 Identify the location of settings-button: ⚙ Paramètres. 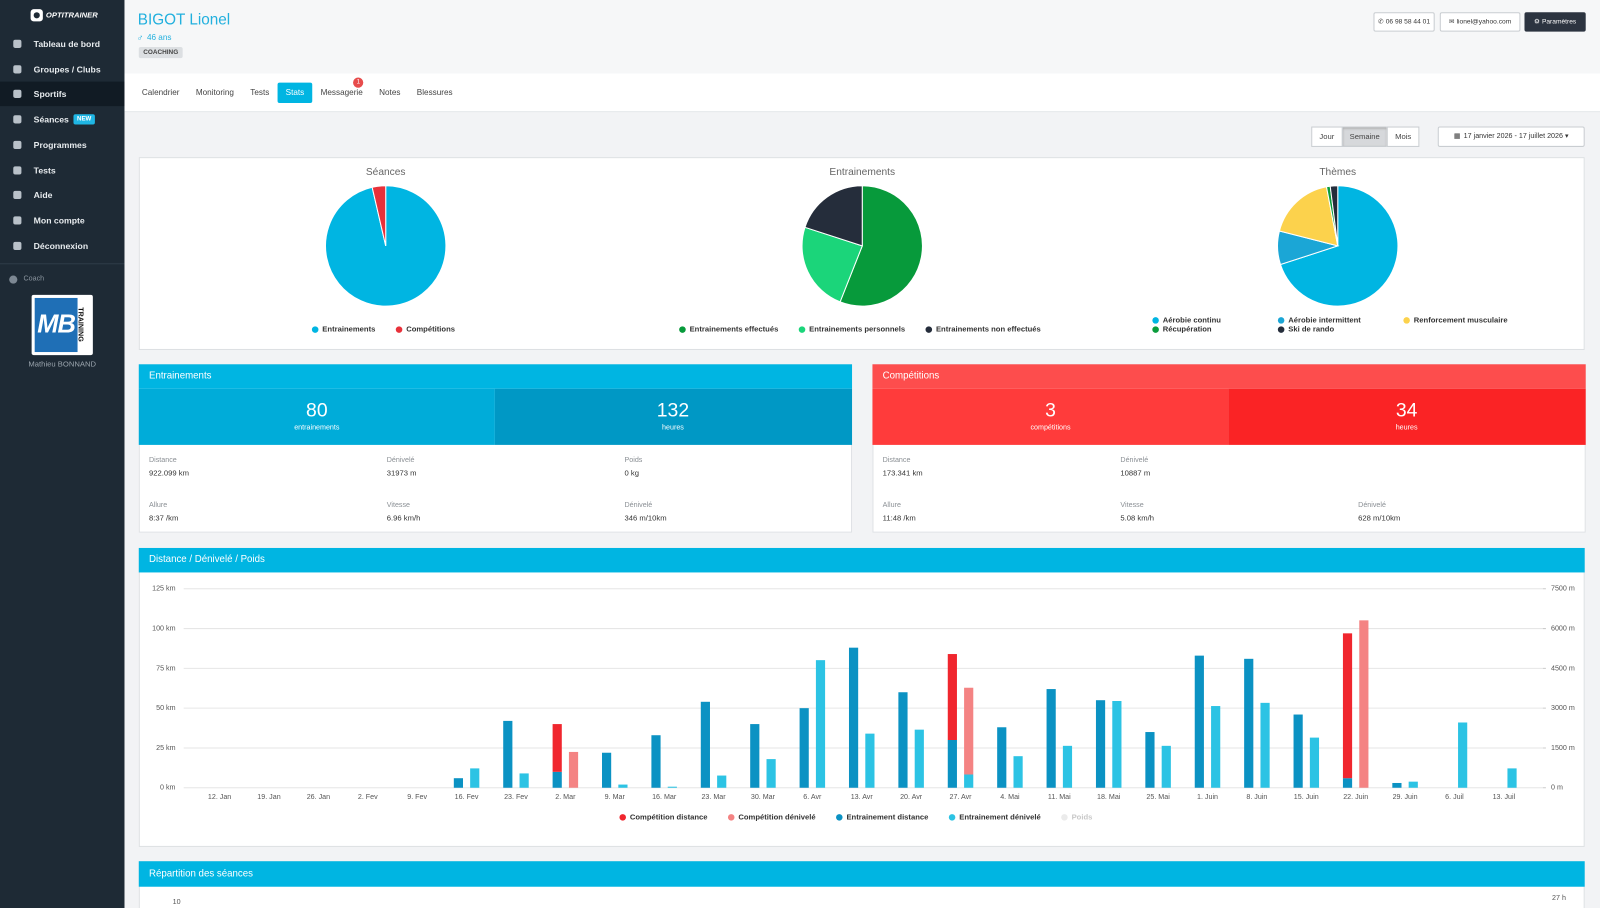
(1555, 22).